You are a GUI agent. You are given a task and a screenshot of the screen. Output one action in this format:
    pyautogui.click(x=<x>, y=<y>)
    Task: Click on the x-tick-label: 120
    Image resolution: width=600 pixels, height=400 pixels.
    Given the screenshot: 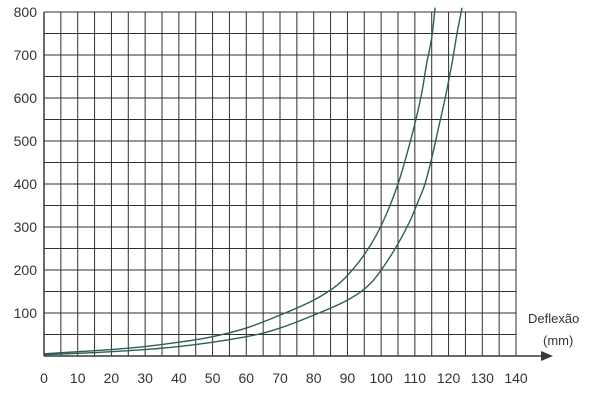 What is the action you would take?
    pyautogui.click(x=449, y=378)
    